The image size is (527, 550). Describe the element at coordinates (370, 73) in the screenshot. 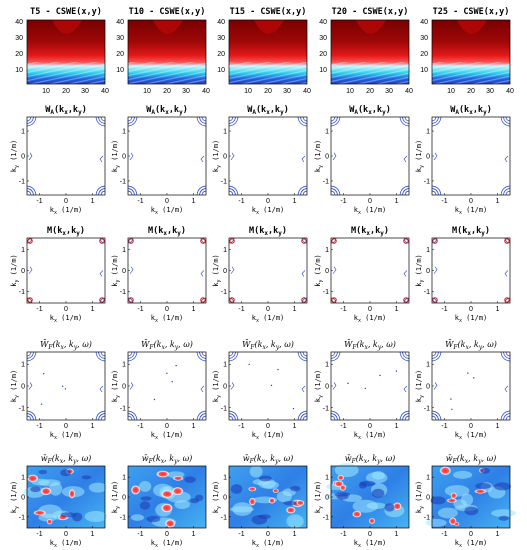

I see `heatmap-texture` at that location.